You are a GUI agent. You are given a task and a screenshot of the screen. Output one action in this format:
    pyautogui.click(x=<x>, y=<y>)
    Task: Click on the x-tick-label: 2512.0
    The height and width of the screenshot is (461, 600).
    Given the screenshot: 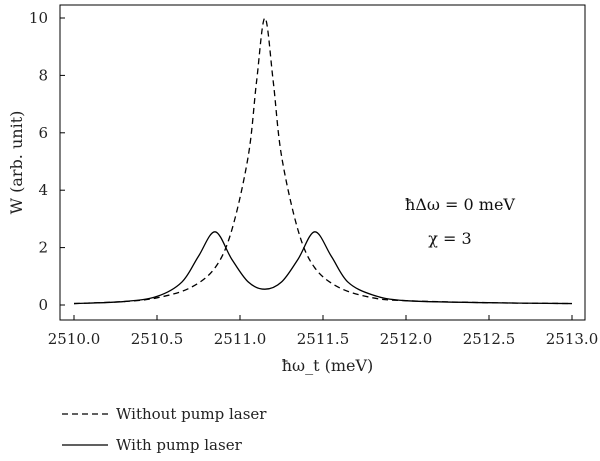 What is the action you would take?
    pyautogui.click(x=406, y=339)
    